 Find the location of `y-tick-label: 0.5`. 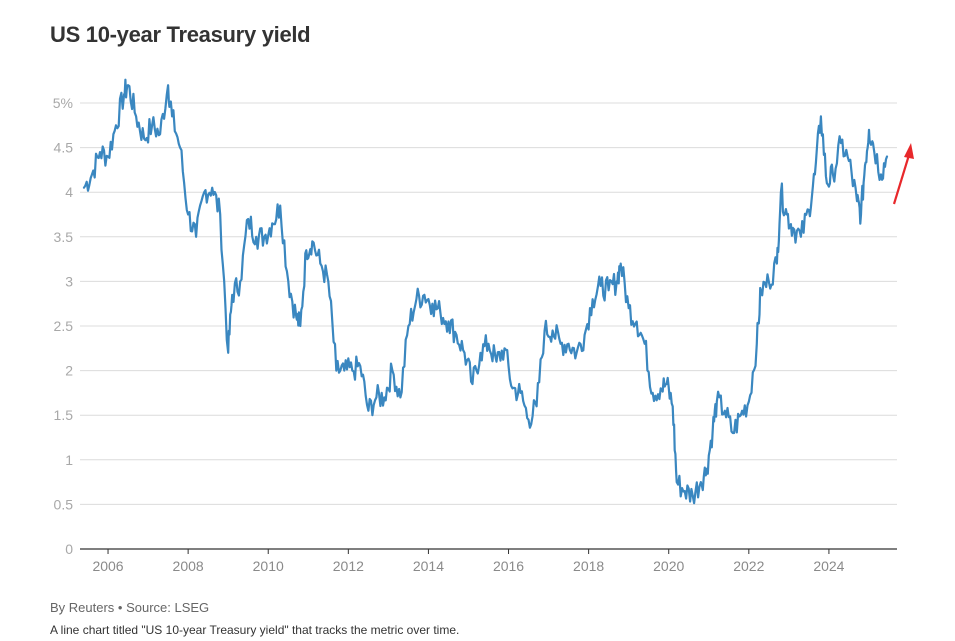

y-tick-label: 0.5 is located at coordinates (64, 504).